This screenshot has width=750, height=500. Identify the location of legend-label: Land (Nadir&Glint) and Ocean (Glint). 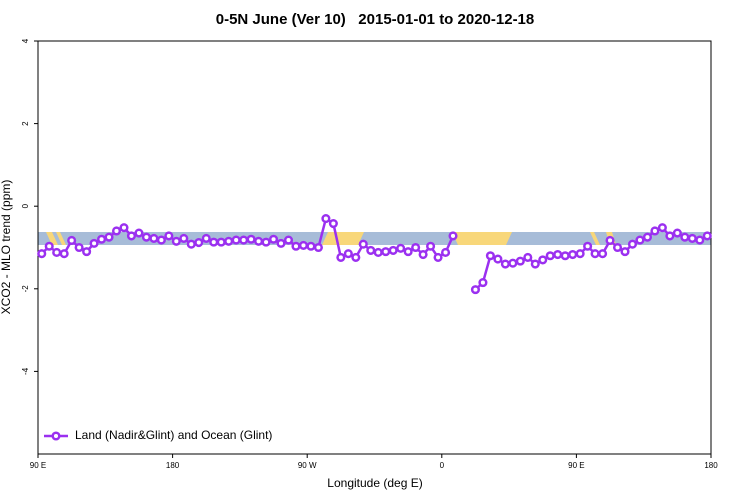
(173, 435).